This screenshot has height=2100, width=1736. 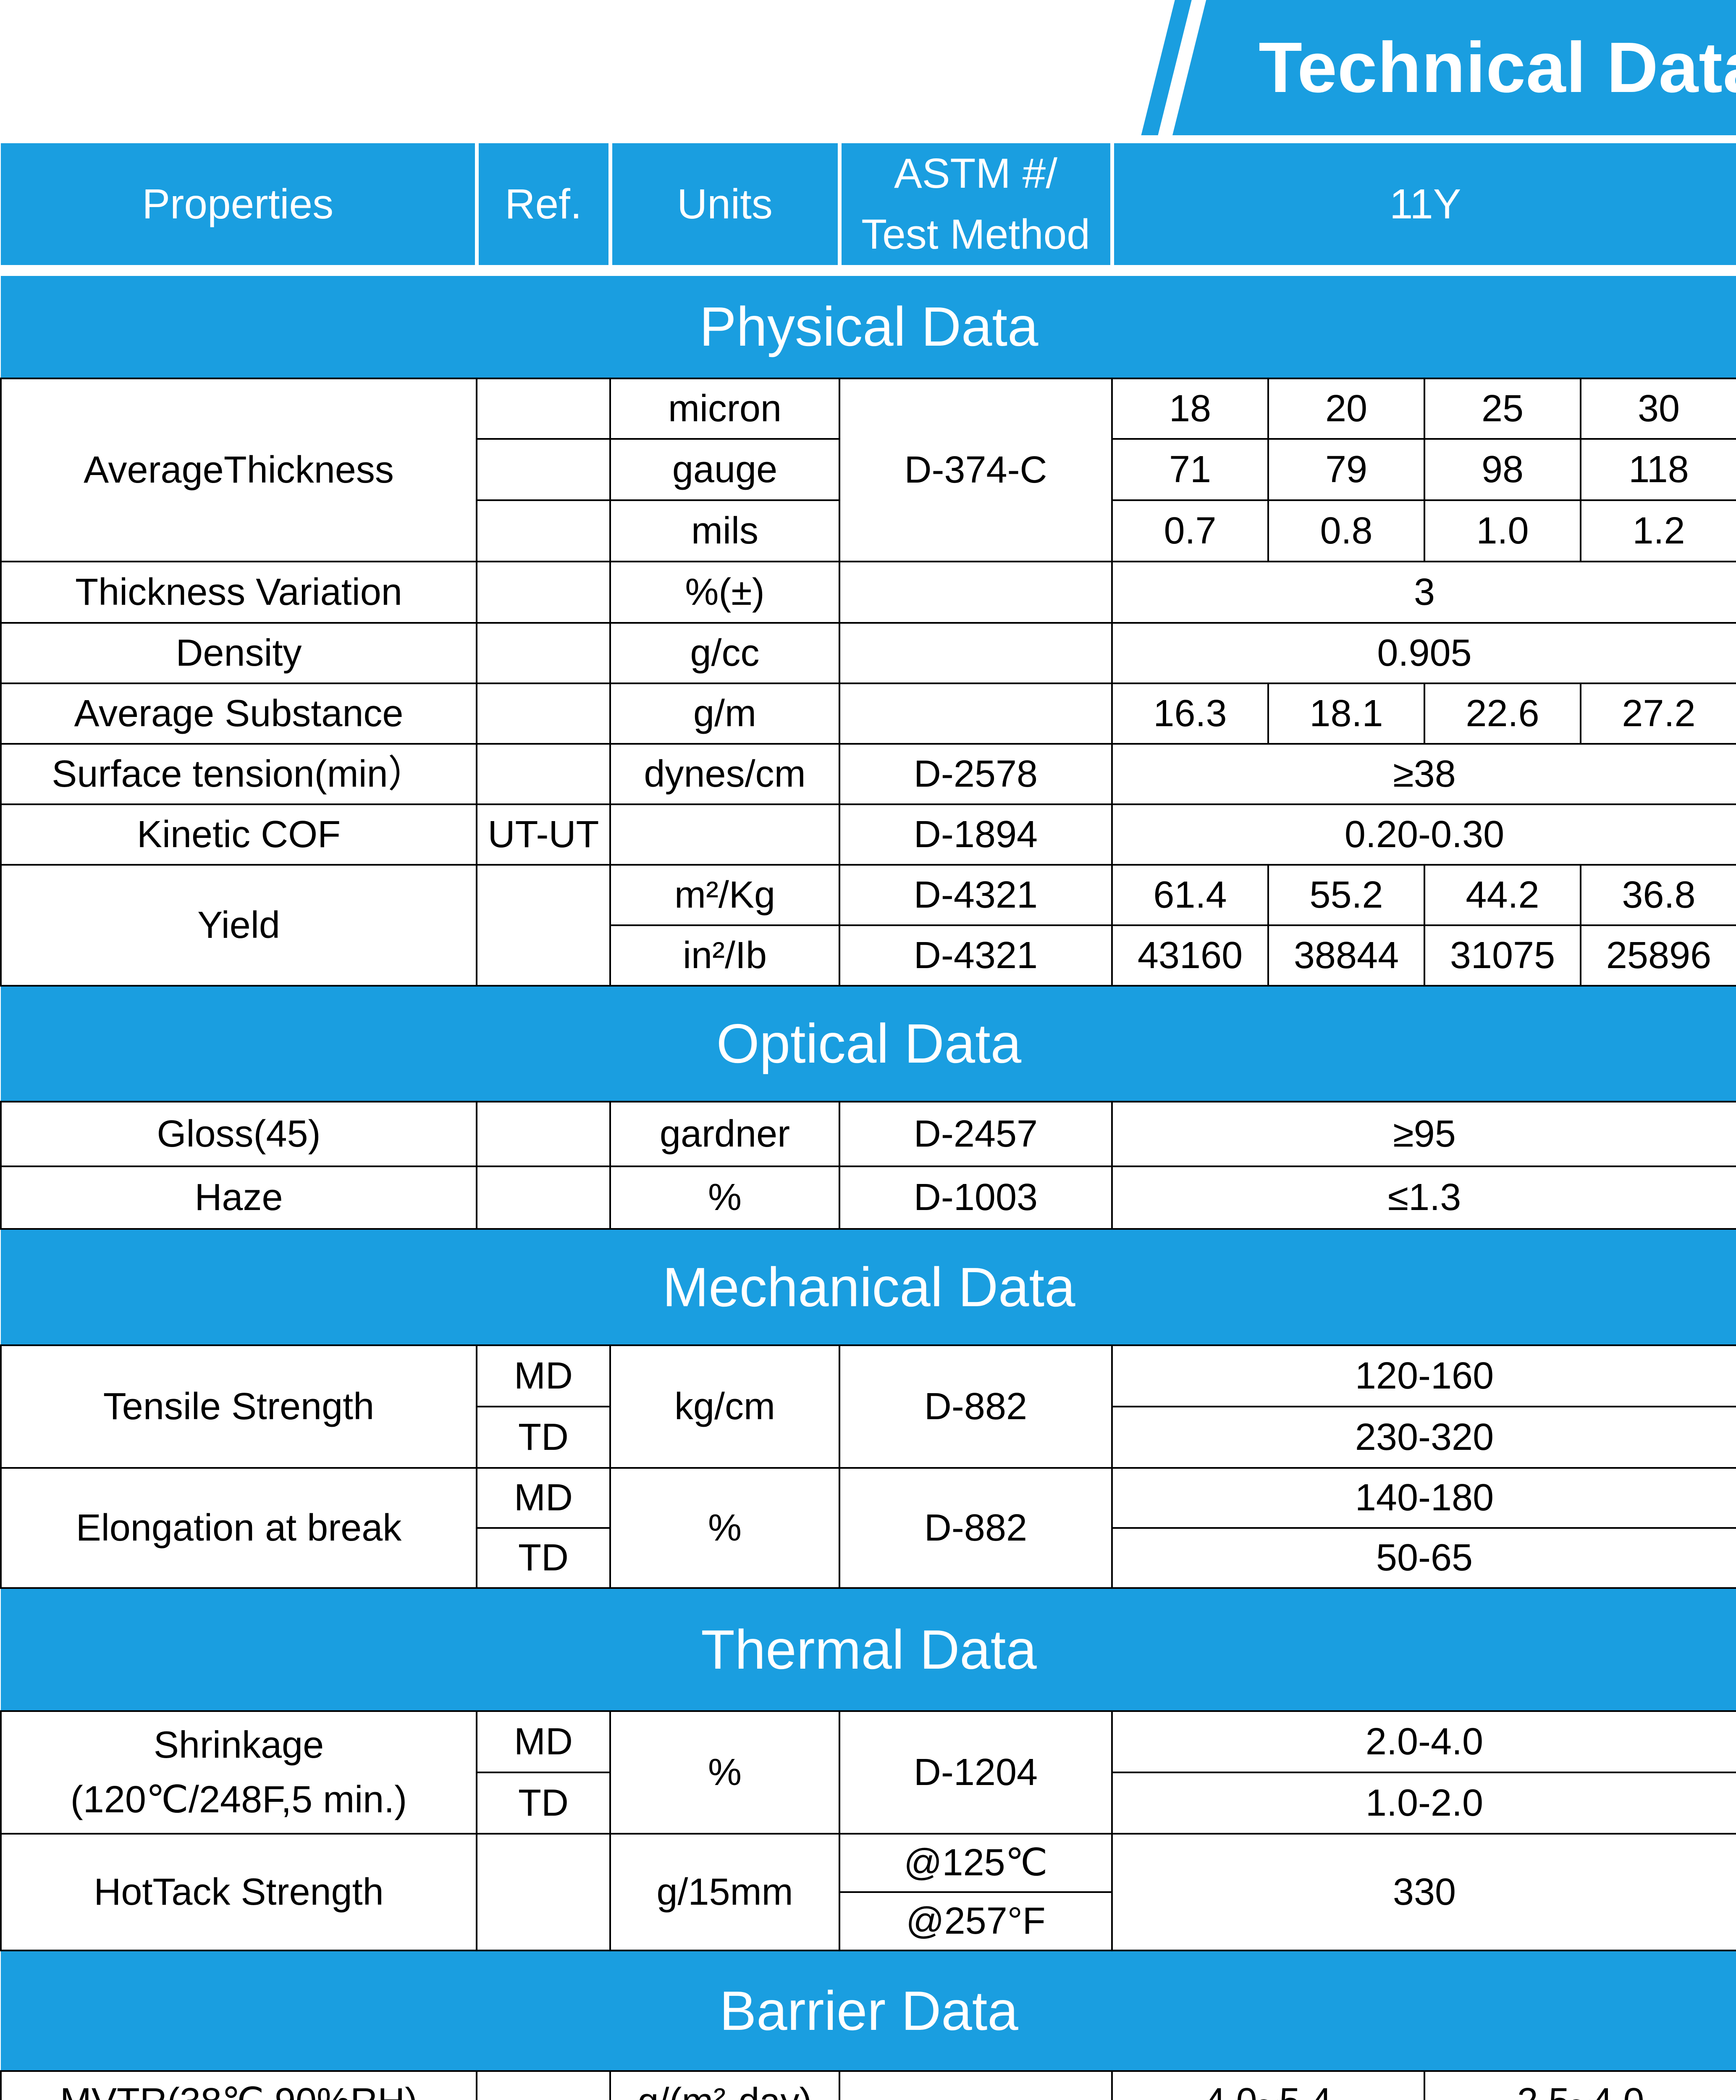 What do you see at coordinates (1657, 955) in the screenshot?
I see `cell-value: 25896` at bounding box center [1657, 955].